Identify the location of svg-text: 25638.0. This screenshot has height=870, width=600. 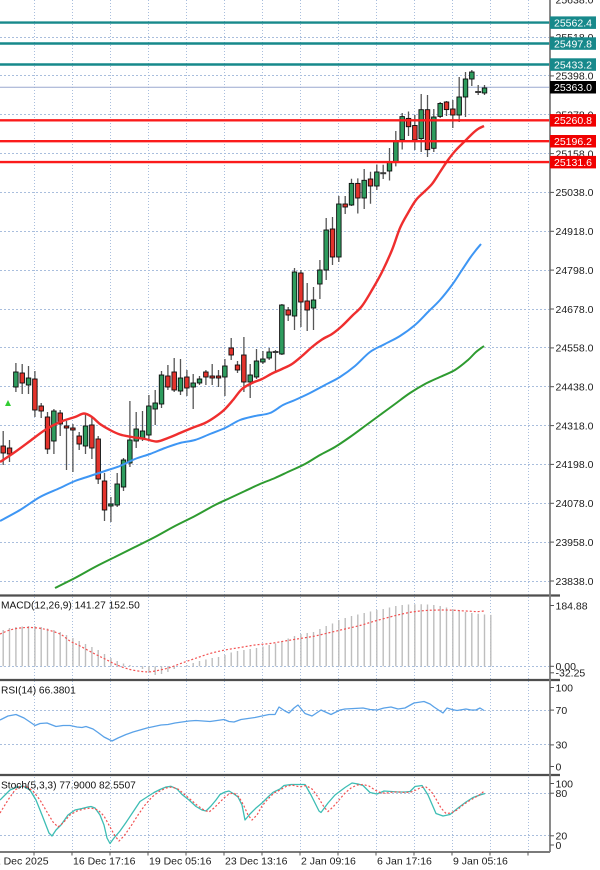
(575, 3).